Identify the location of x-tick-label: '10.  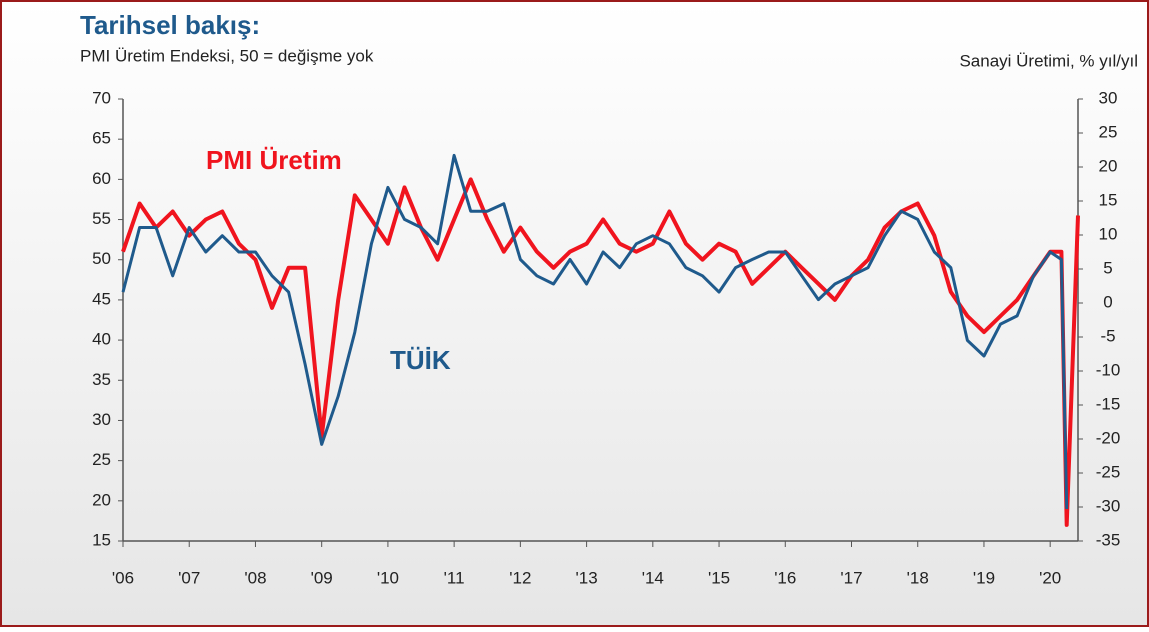
(388, 577).